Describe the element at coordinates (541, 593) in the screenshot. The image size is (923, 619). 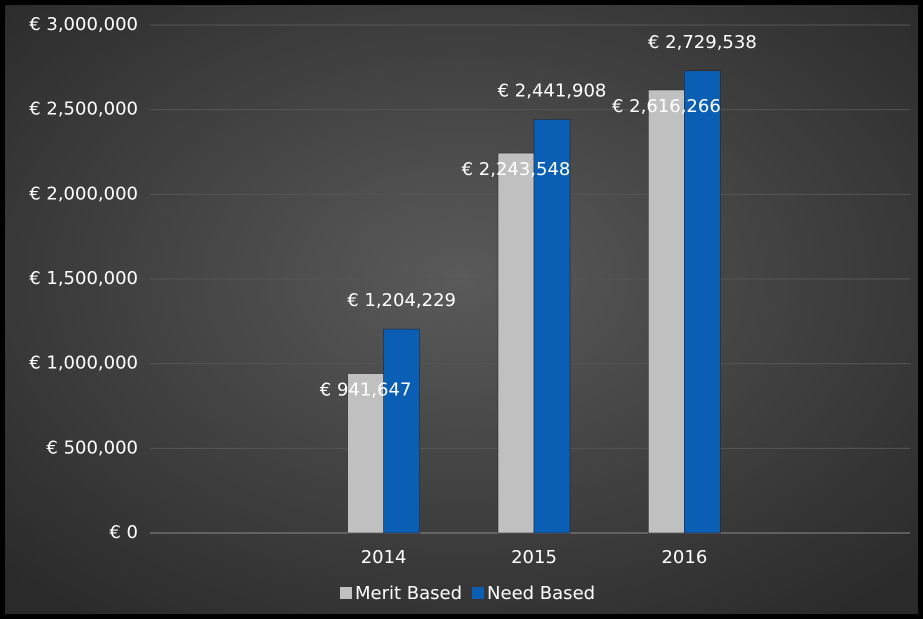
I see `legend-label: Need Based` at that location.